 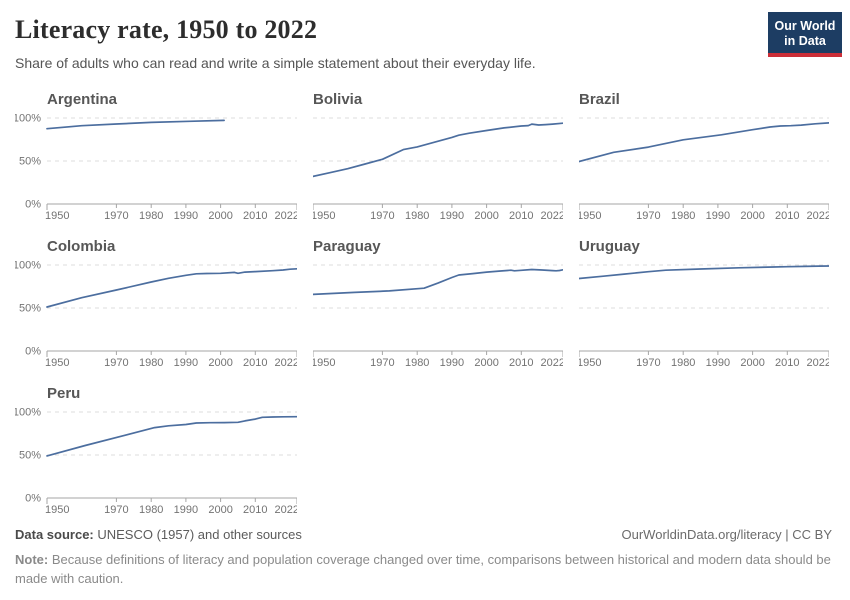 What do you see at coordinates (704, 166) in the screenshot?
I see `facet-plot-brazil: 1950 1970 1980 1990 2000 2010 2022` at bounding box center [704, 166].